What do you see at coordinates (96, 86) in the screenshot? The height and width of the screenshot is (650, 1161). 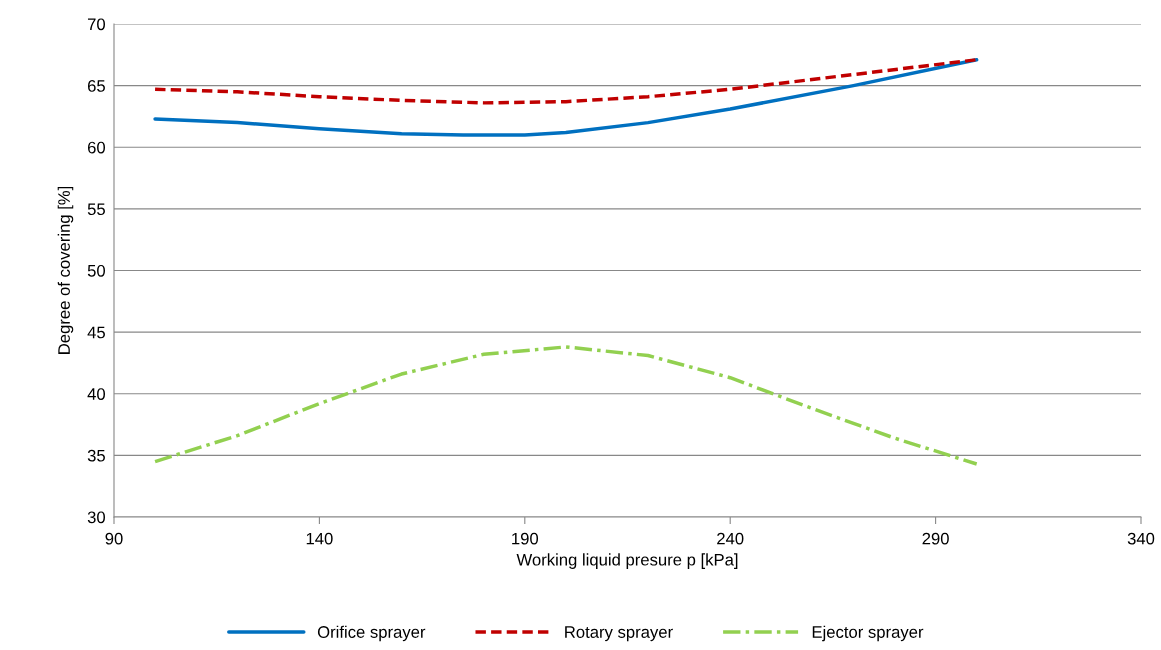 I see `y-tick-label: 65` at bounding box center [96, 86].